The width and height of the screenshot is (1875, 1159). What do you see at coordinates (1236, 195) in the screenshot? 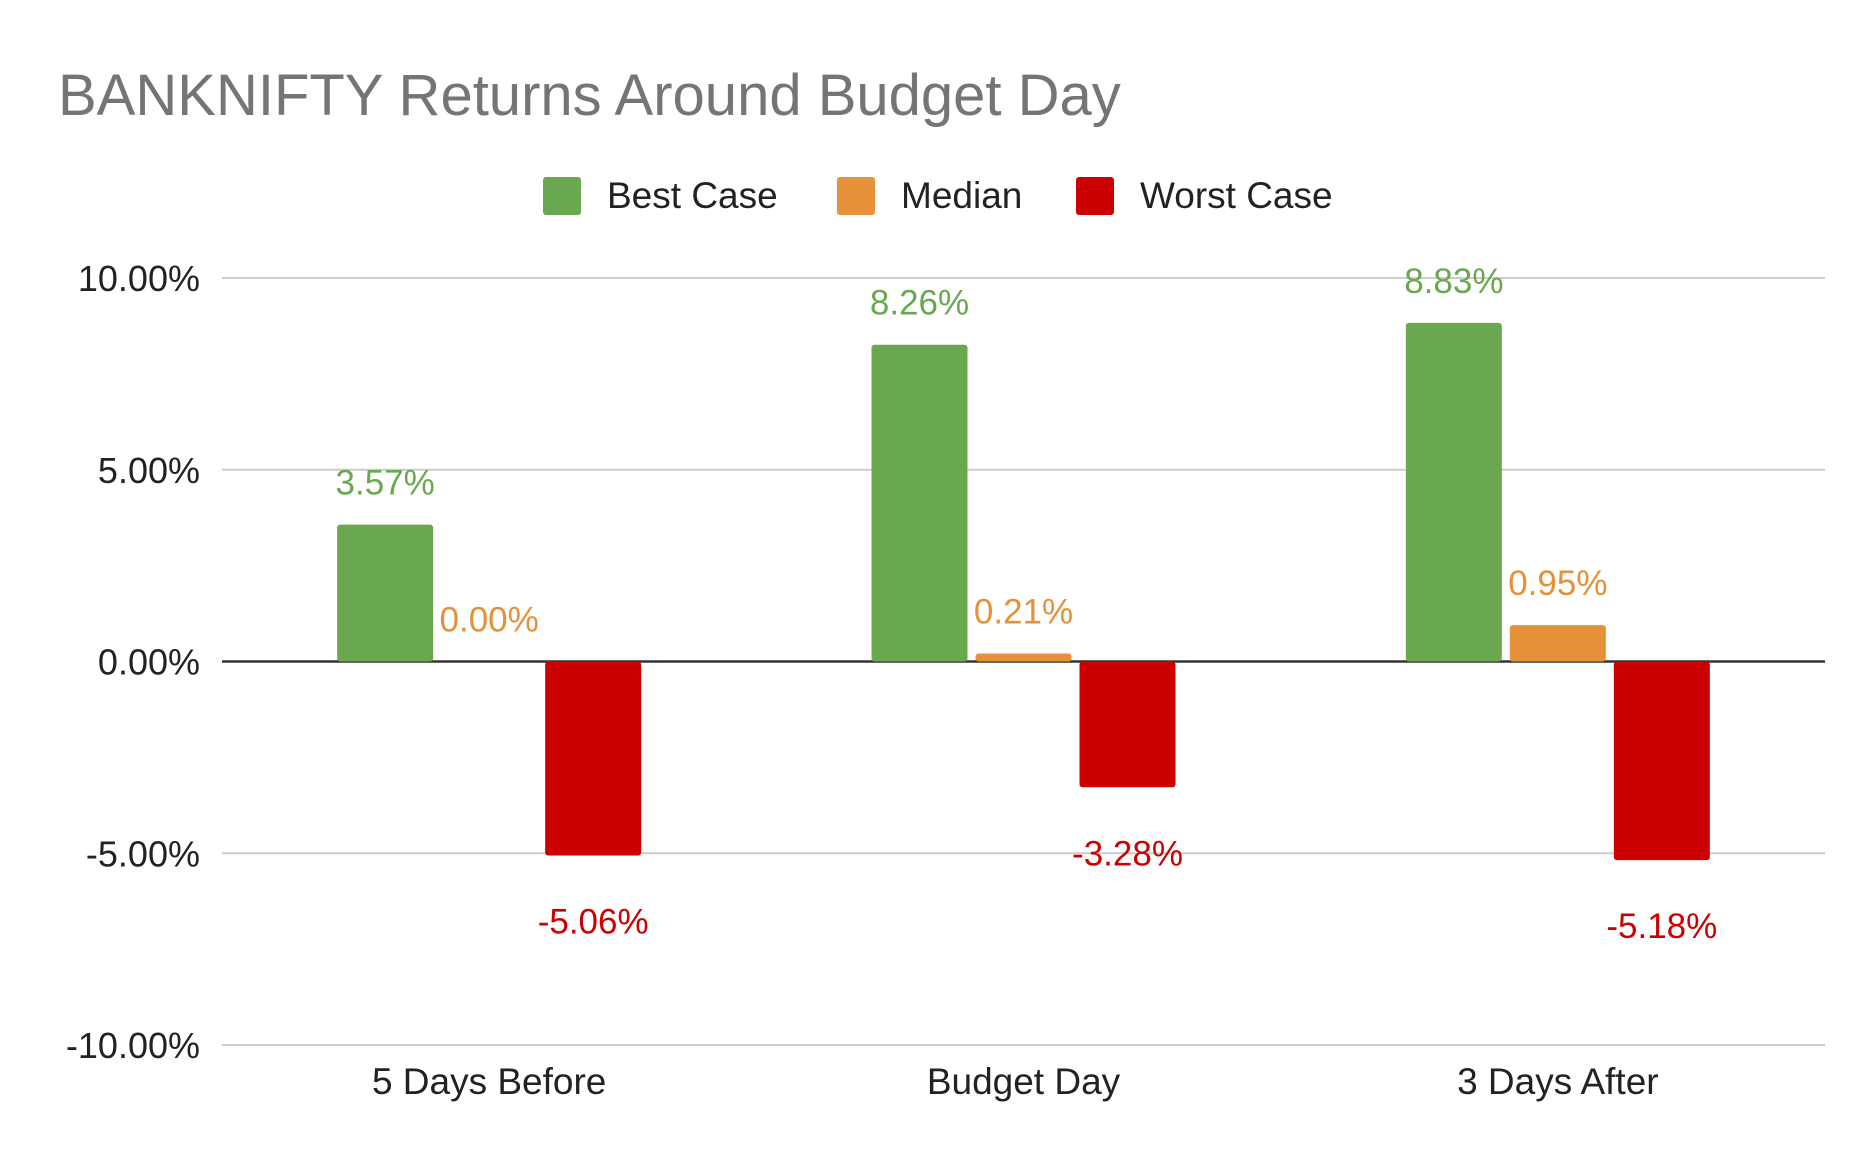
I see `legend-label-worst-case: Worst Case` at bounding box center [1236, 195].